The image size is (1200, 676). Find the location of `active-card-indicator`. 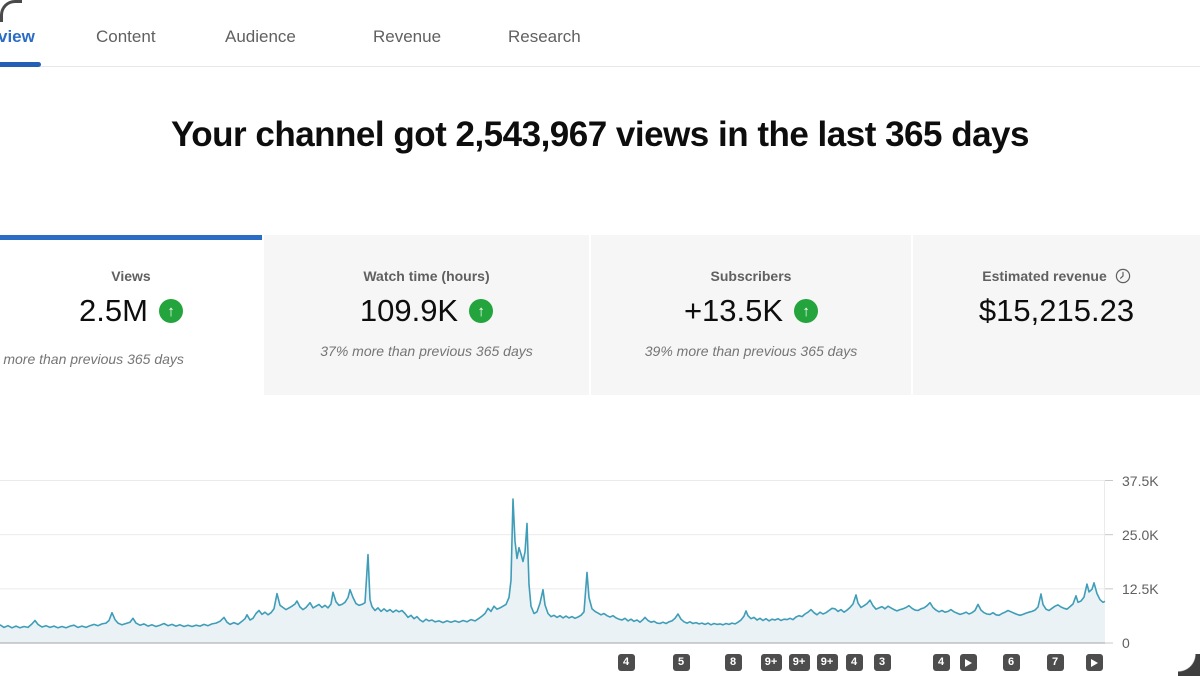

active-card-indicator is located at coordinates (131, 237).